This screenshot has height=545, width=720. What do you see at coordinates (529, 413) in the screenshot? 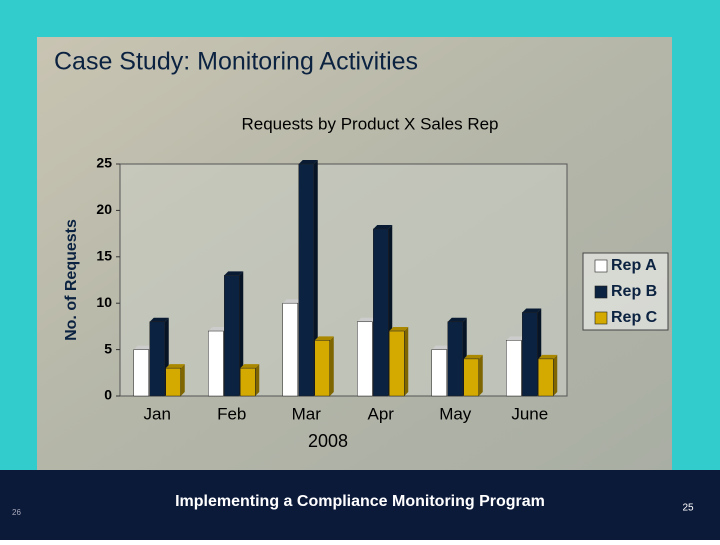
I see `x-tick-label: June` at bounding box center [529, 413].